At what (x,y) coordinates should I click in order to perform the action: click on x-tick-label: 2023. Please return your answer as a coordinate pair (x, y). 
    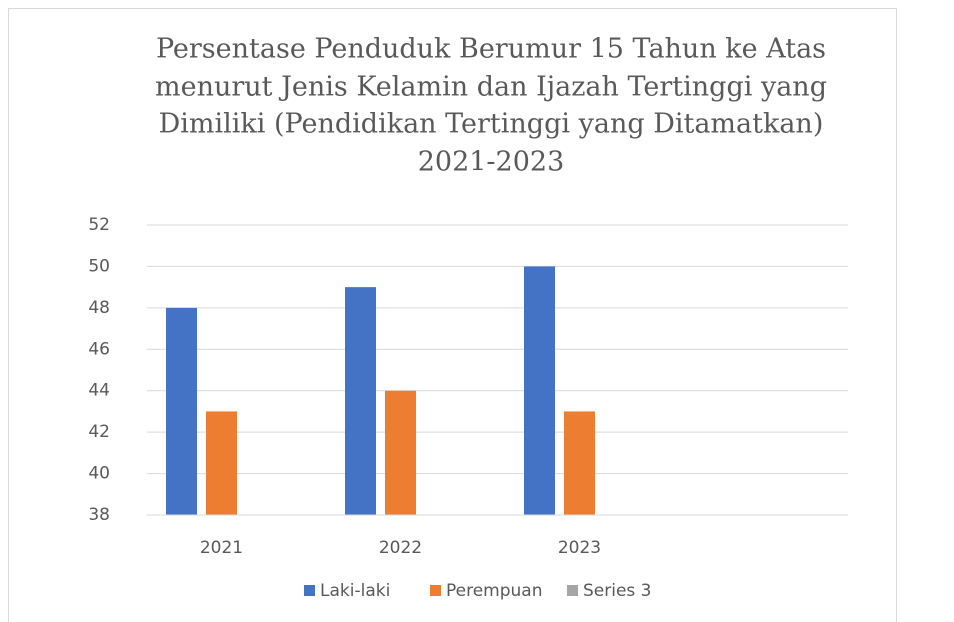
    Looking at the image, I should click on (579, 548).